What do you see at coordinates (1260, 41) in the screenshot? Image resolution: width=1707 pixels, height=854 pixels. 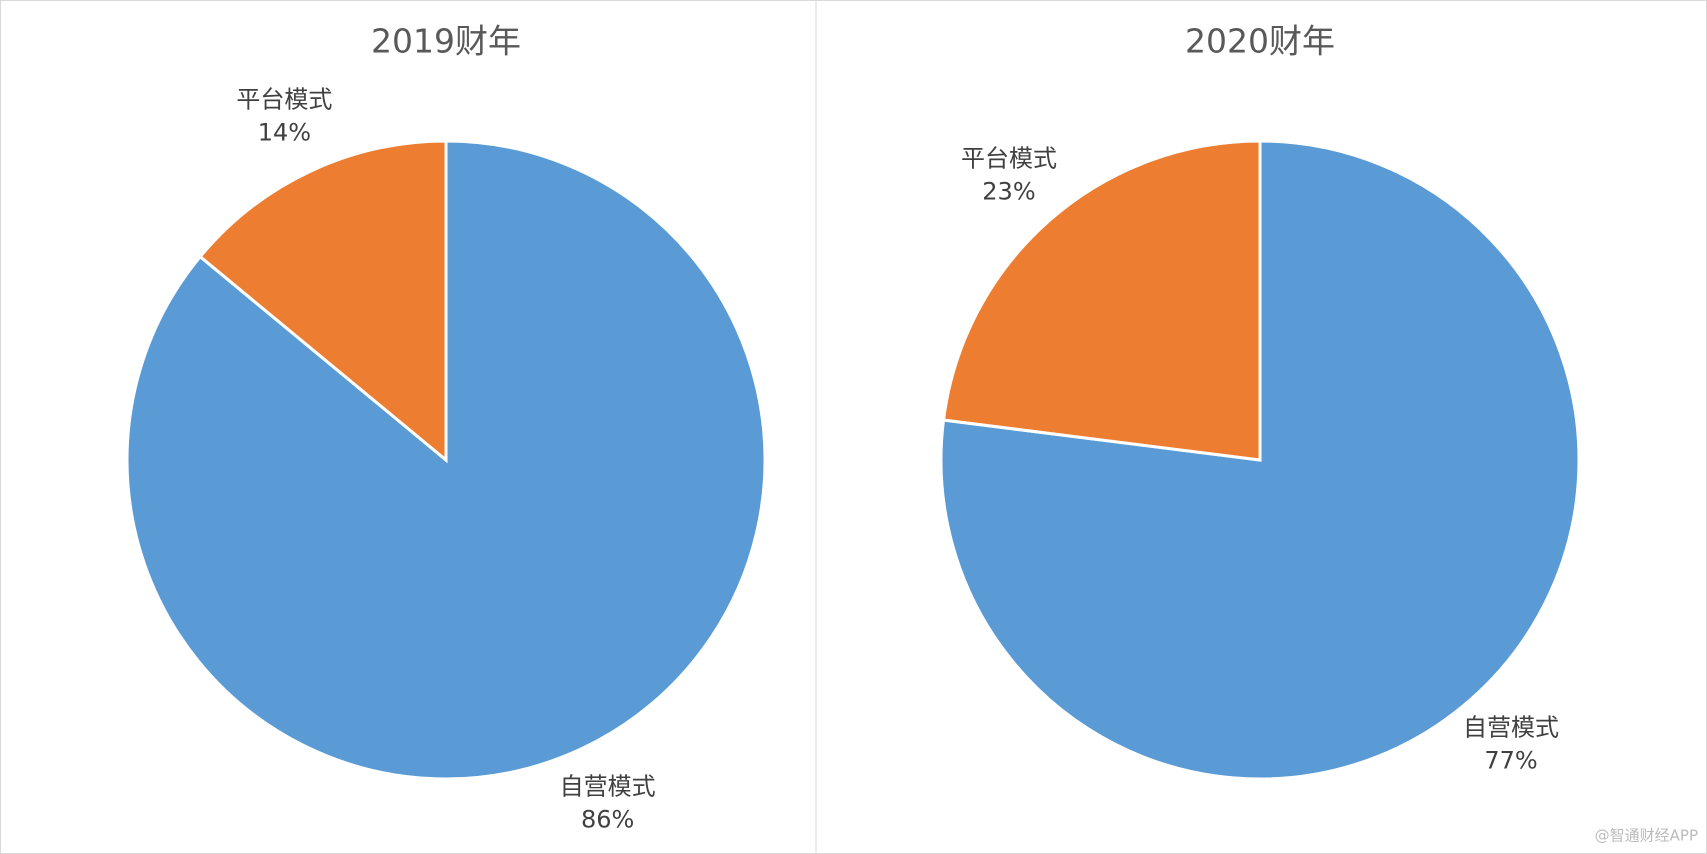 I see `chart-title: 2020财年` at bounding box center [1260, 41].